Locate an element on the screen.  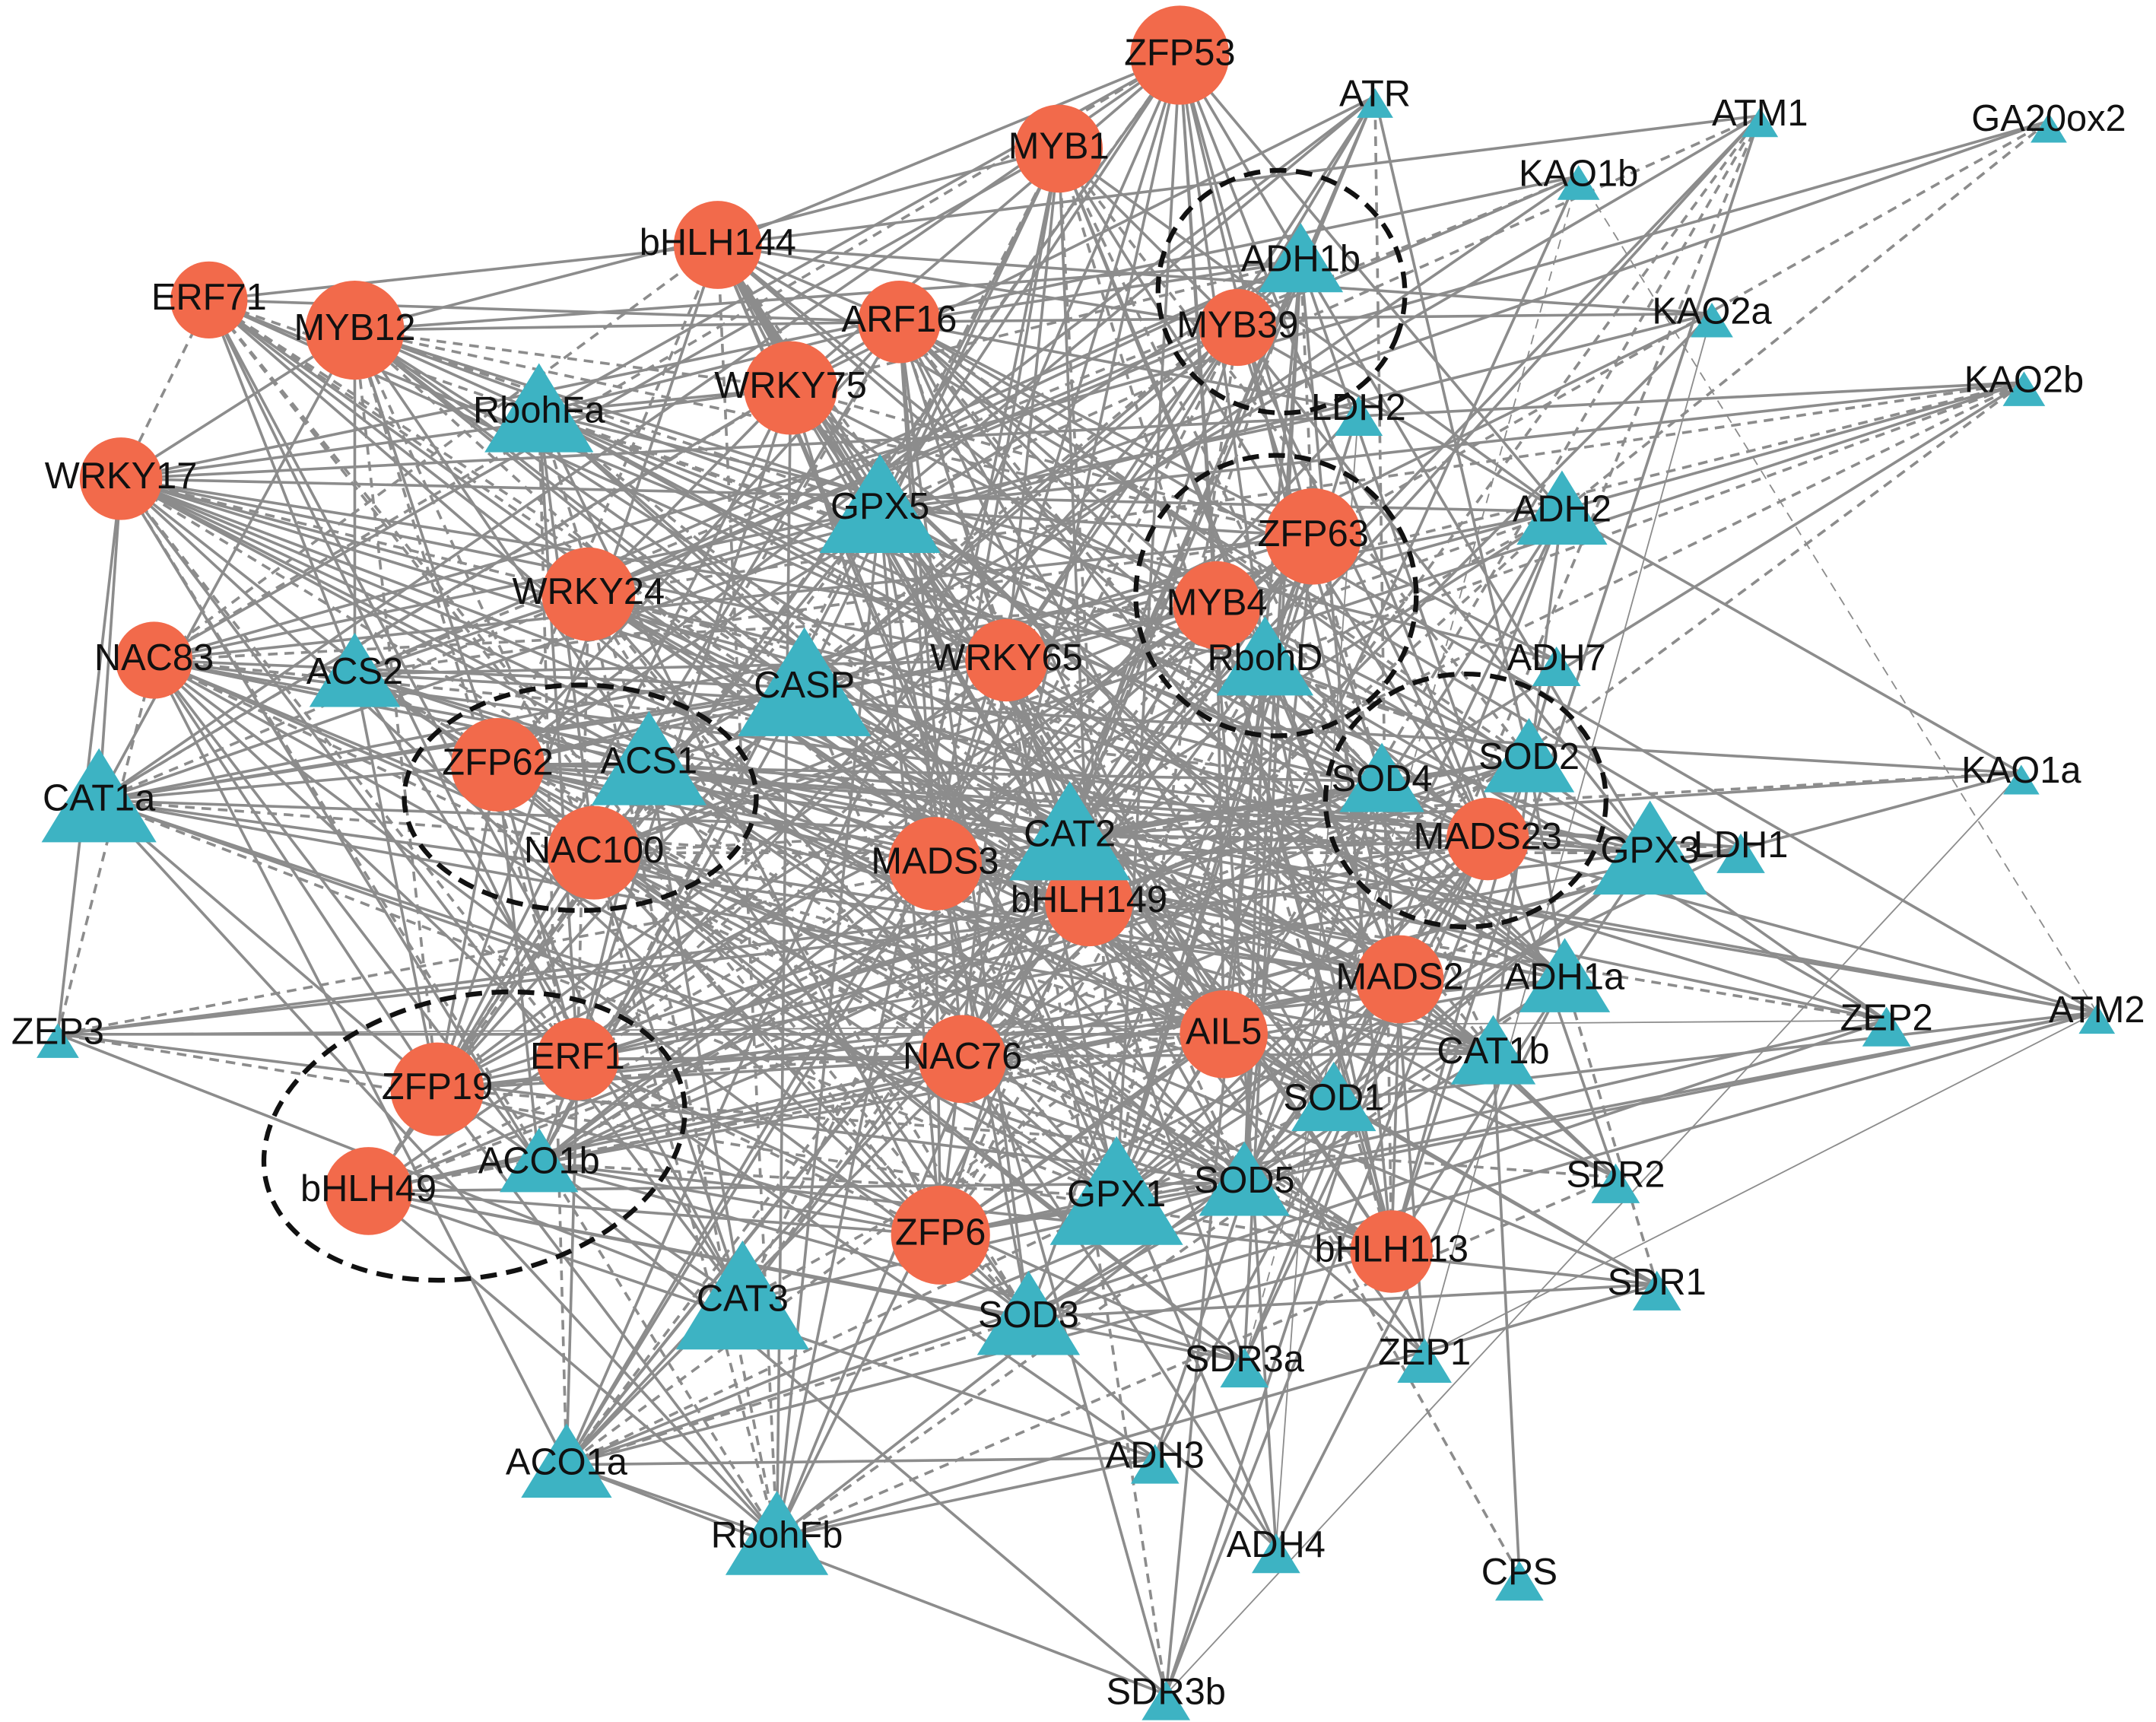
node-label: ZFP19 is located at coordinates (437, 1086).